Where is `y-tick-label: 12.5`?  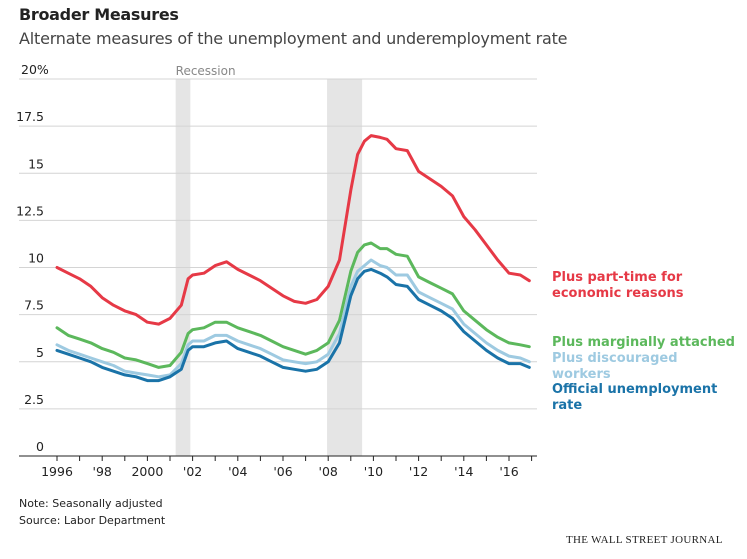 y-tick-label: 12.5 is located at coordinates (30, 210).